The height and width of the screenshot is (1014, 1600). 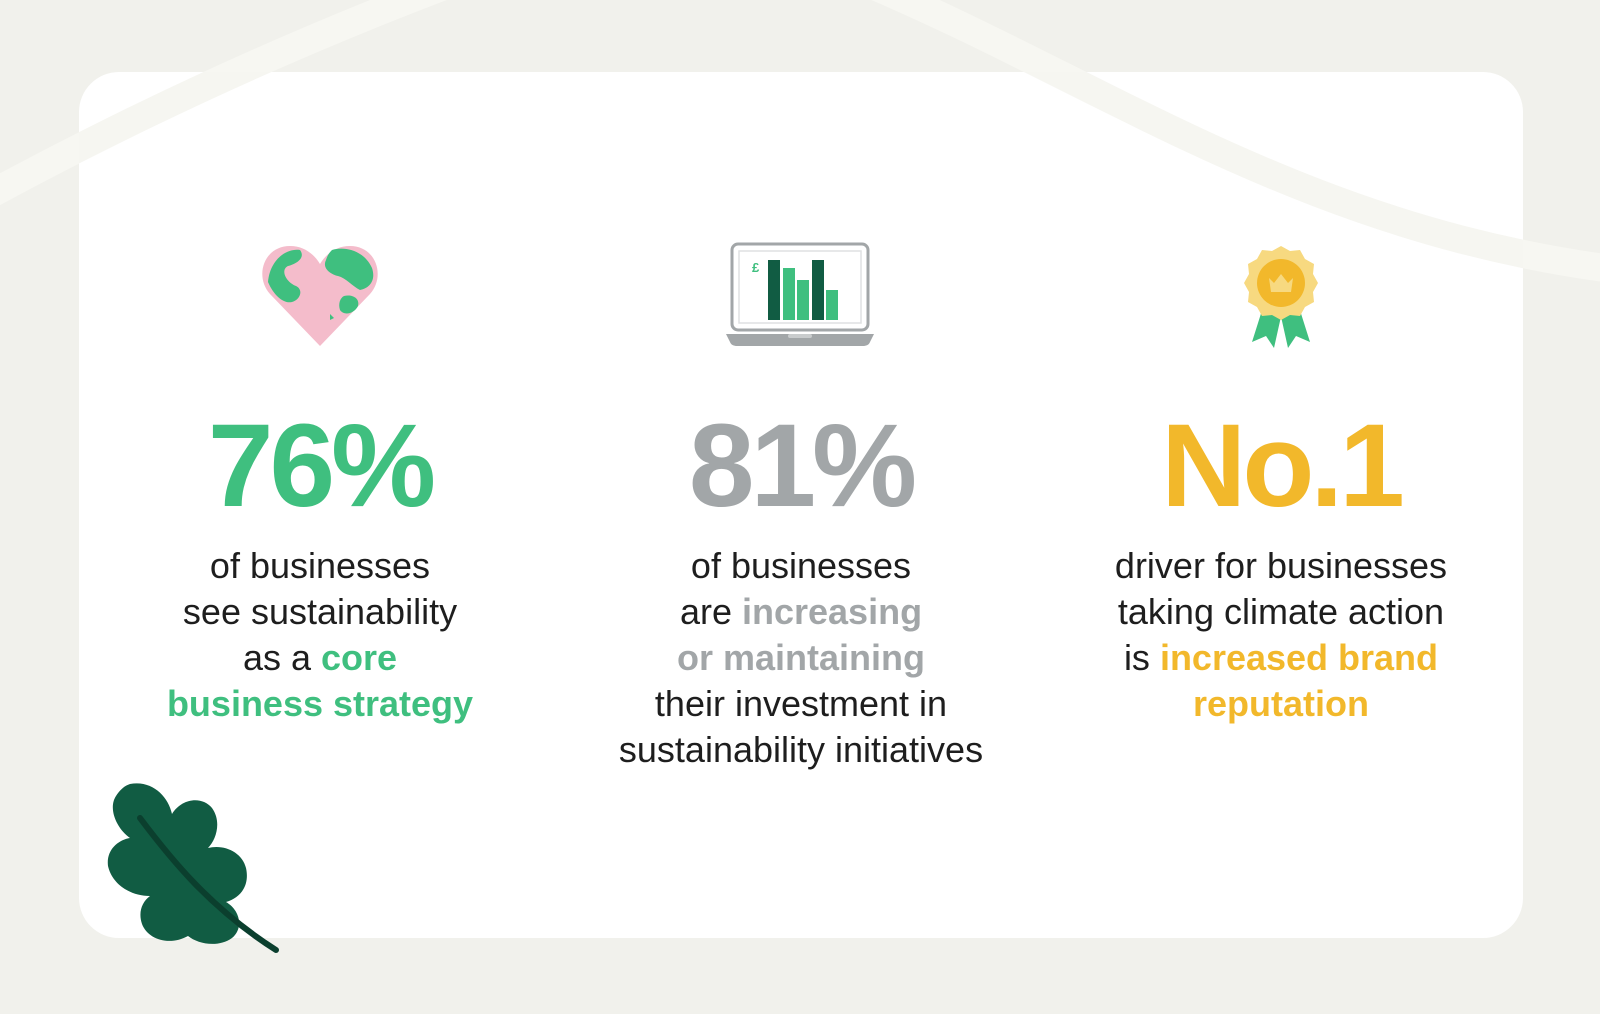 I want to click on desc-line: taking climate action, so click(x=1281, y=611).